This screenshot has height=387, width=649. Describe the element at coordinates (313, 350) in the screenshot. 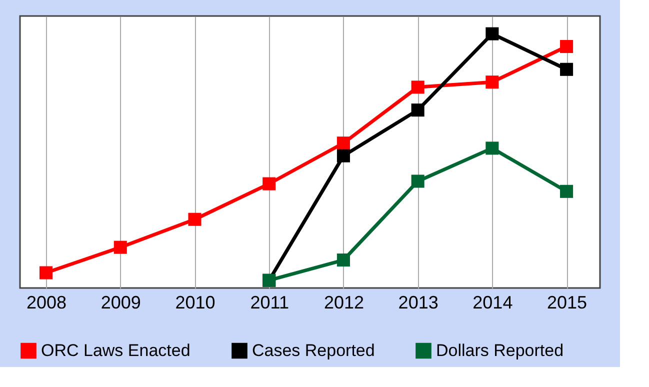

I see `legend-label: Cases Reported` at that location.